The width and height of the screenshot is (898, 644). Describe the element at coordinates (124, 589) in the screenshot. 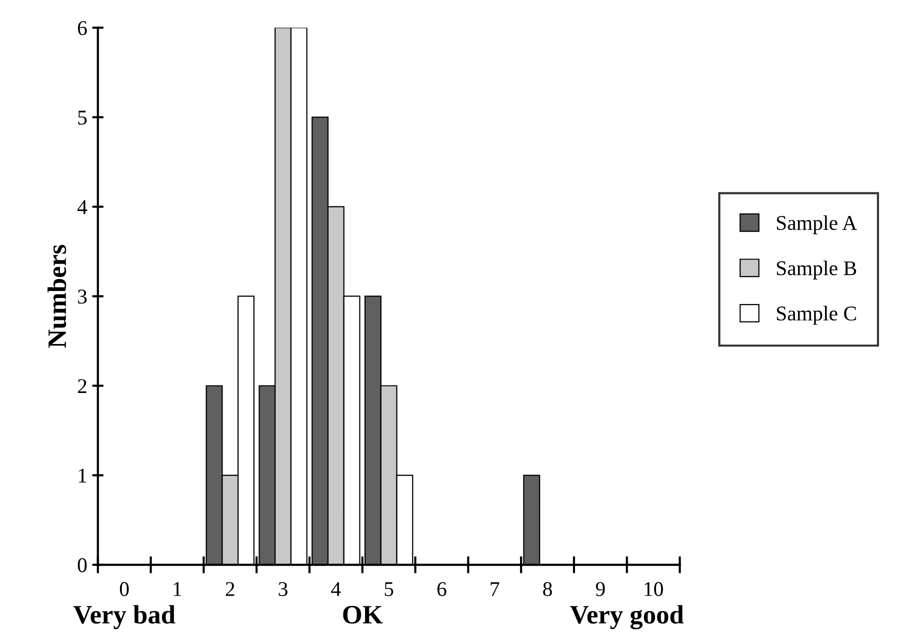

I see `x-tick-label: 0` at that location.